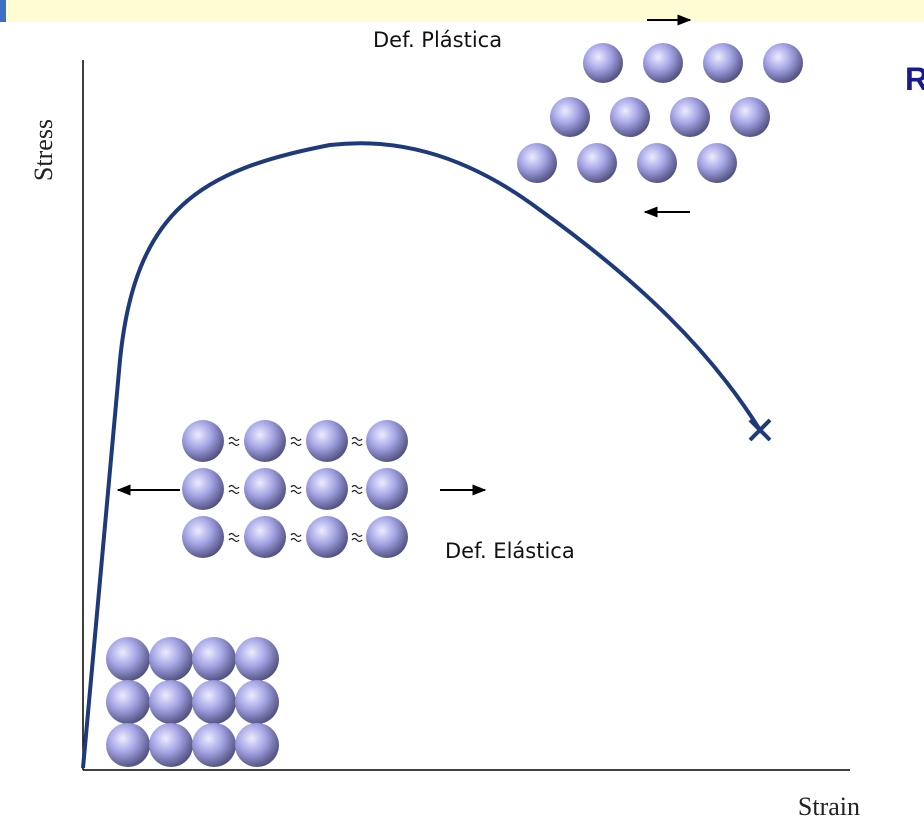  What do you see at coordinates (43, 150) in the screenshot?
I see `y-axis-label: Stress` at bounding box center [43, 150].